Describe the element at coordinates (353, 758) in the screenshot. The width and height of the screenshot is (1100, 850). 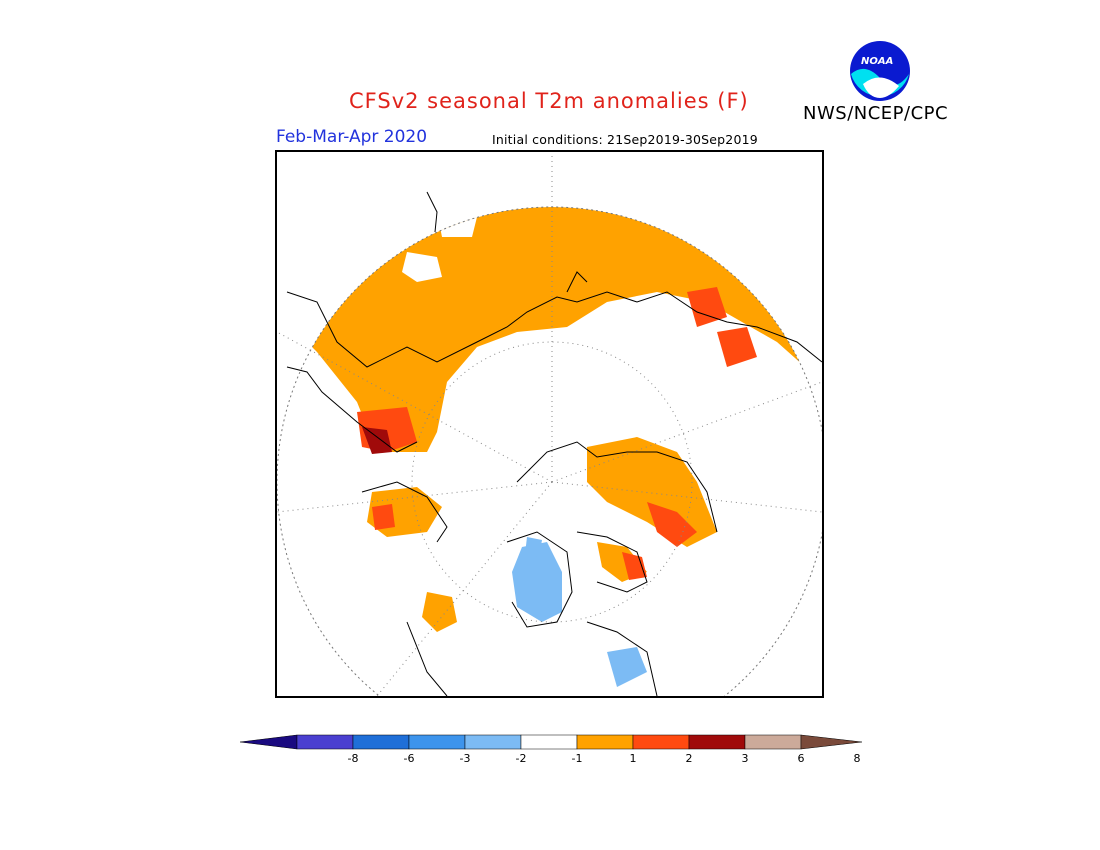
I see `legend-tick-label: -8` at that location.